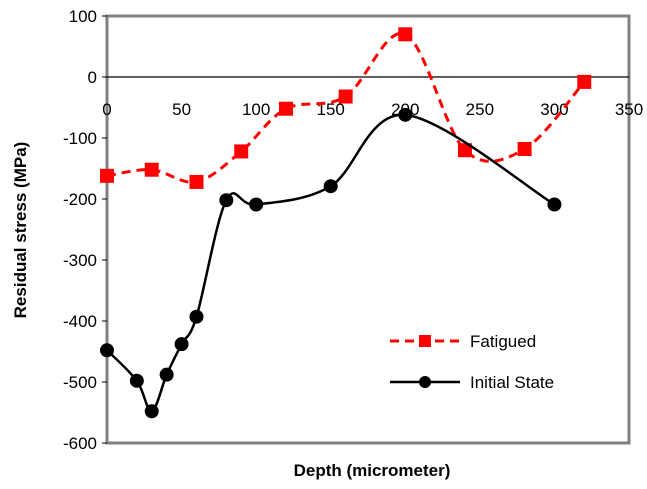 Image resolution: width=647 pixels, height=489 pixels. What do you see at coordinates (83, 16) in the screenshot?
I see `y-tick-label: 100` at bounding box center [83, 16].